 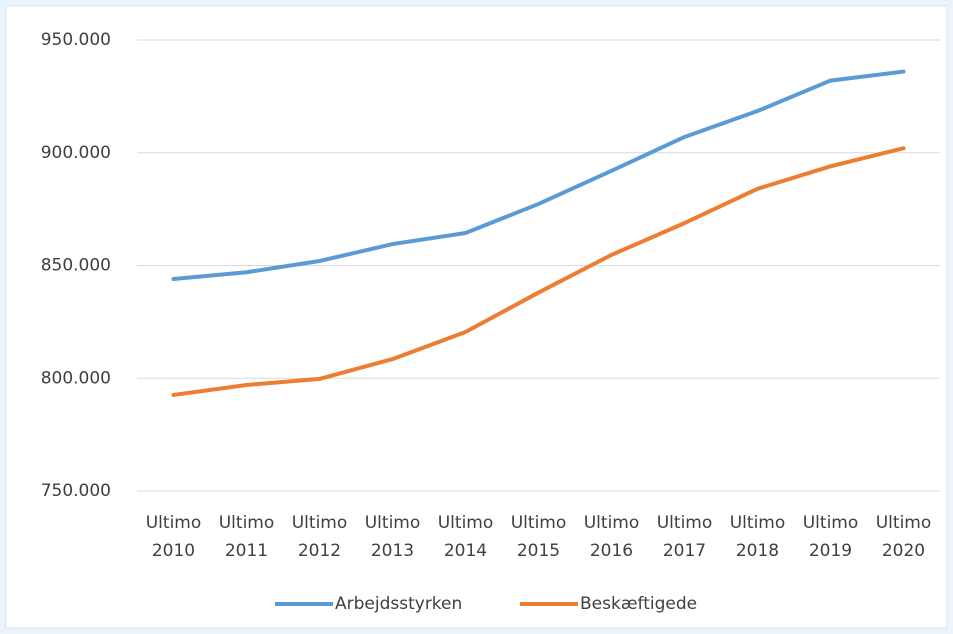 What do you see at coordinates (638, 604) in the screenshot?
I see `legend-label: Beskæftigede` at bounding box center [638, 604].